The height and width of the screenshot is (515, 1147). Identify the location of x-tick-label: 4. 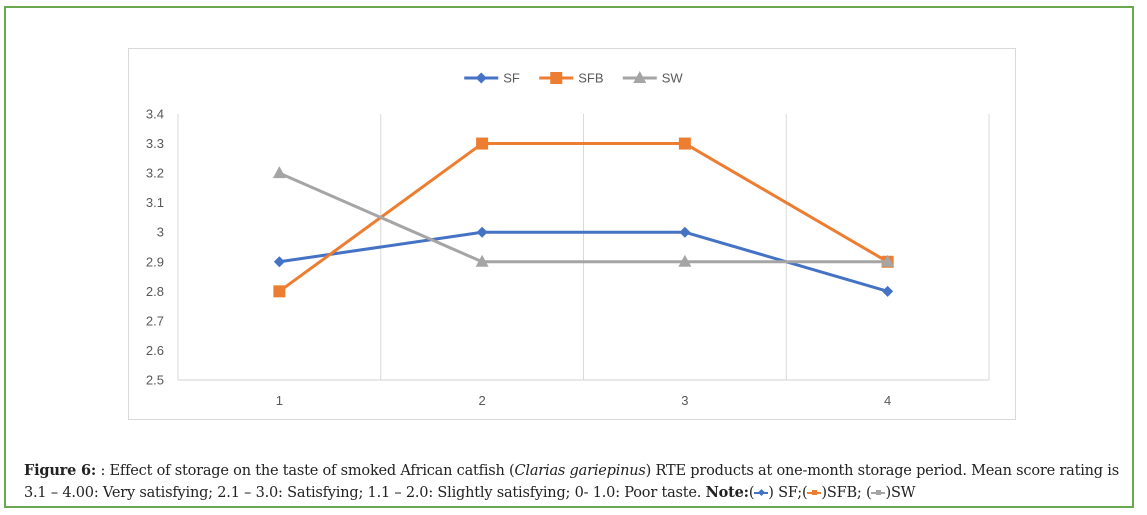
(887, 400).